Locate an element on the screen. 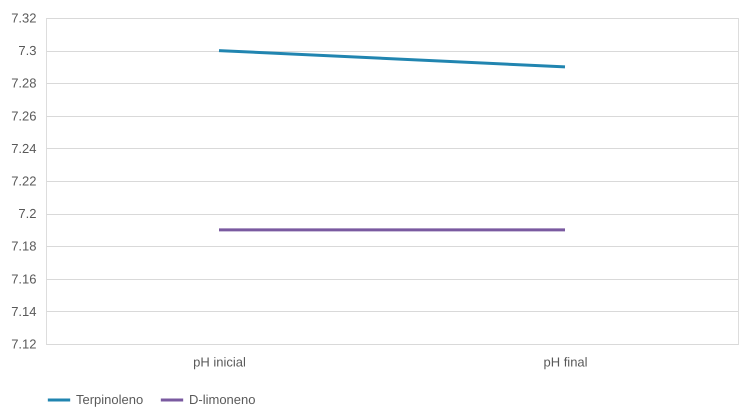  y-tick-label: 7.14 is located at coordinates (23, 311).